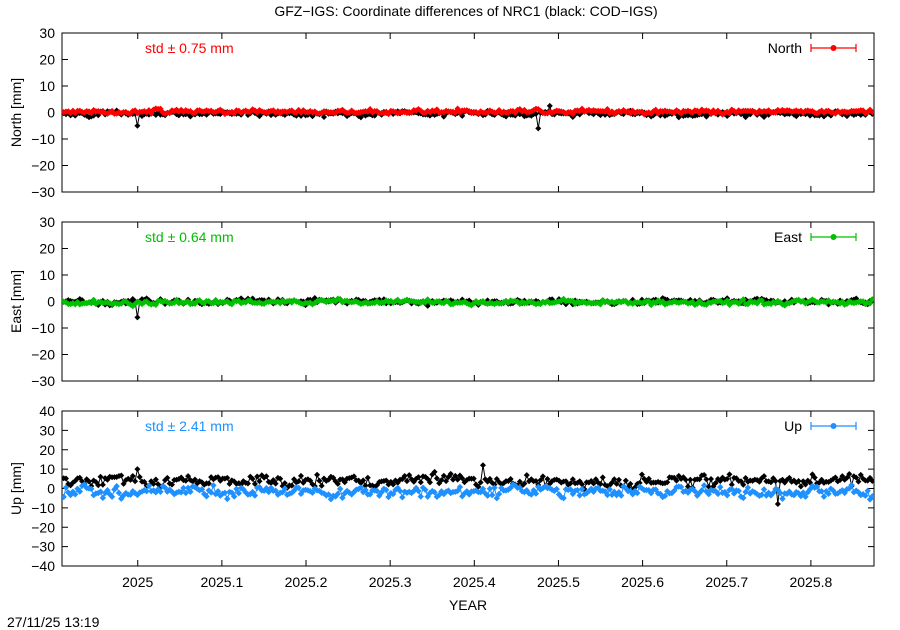  I want to click on series-cod-up-line, so click(468, 485).